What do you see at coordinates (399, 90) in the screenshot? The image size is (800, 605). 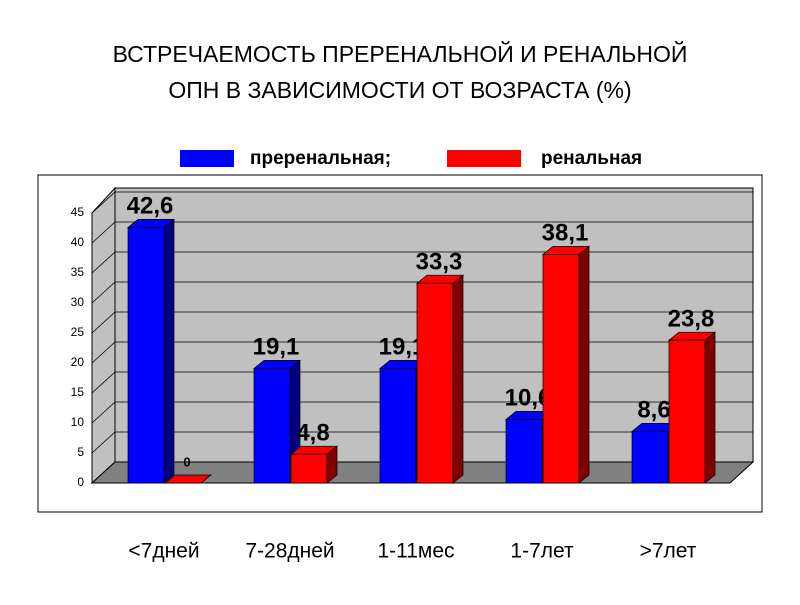 I see `chart-title: ОПН В ЗАВИСИМОСТИ ОТ ВОЗРАСТА (%)` at bounding box center [399, 90].